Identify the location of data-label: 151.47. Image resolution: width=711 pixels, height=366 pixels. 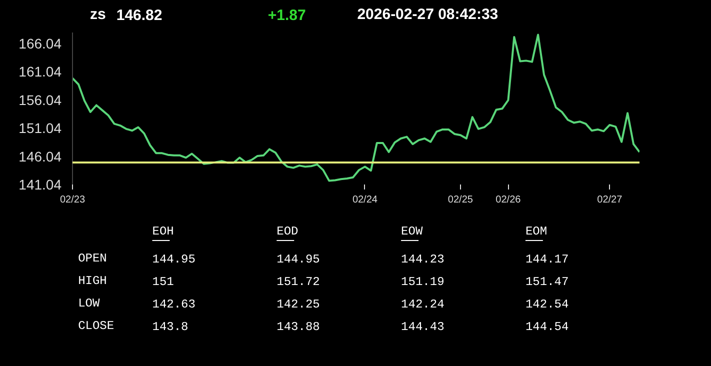
(547, 282).